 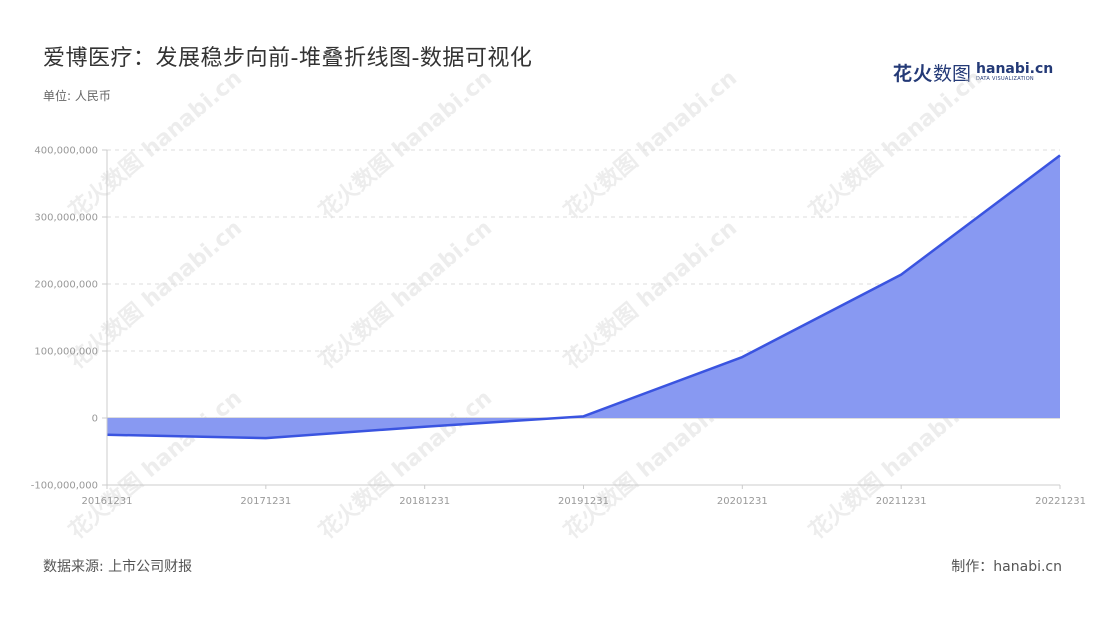 I want to click on x-tick-label: 20161231, so click(x=107, y=501).